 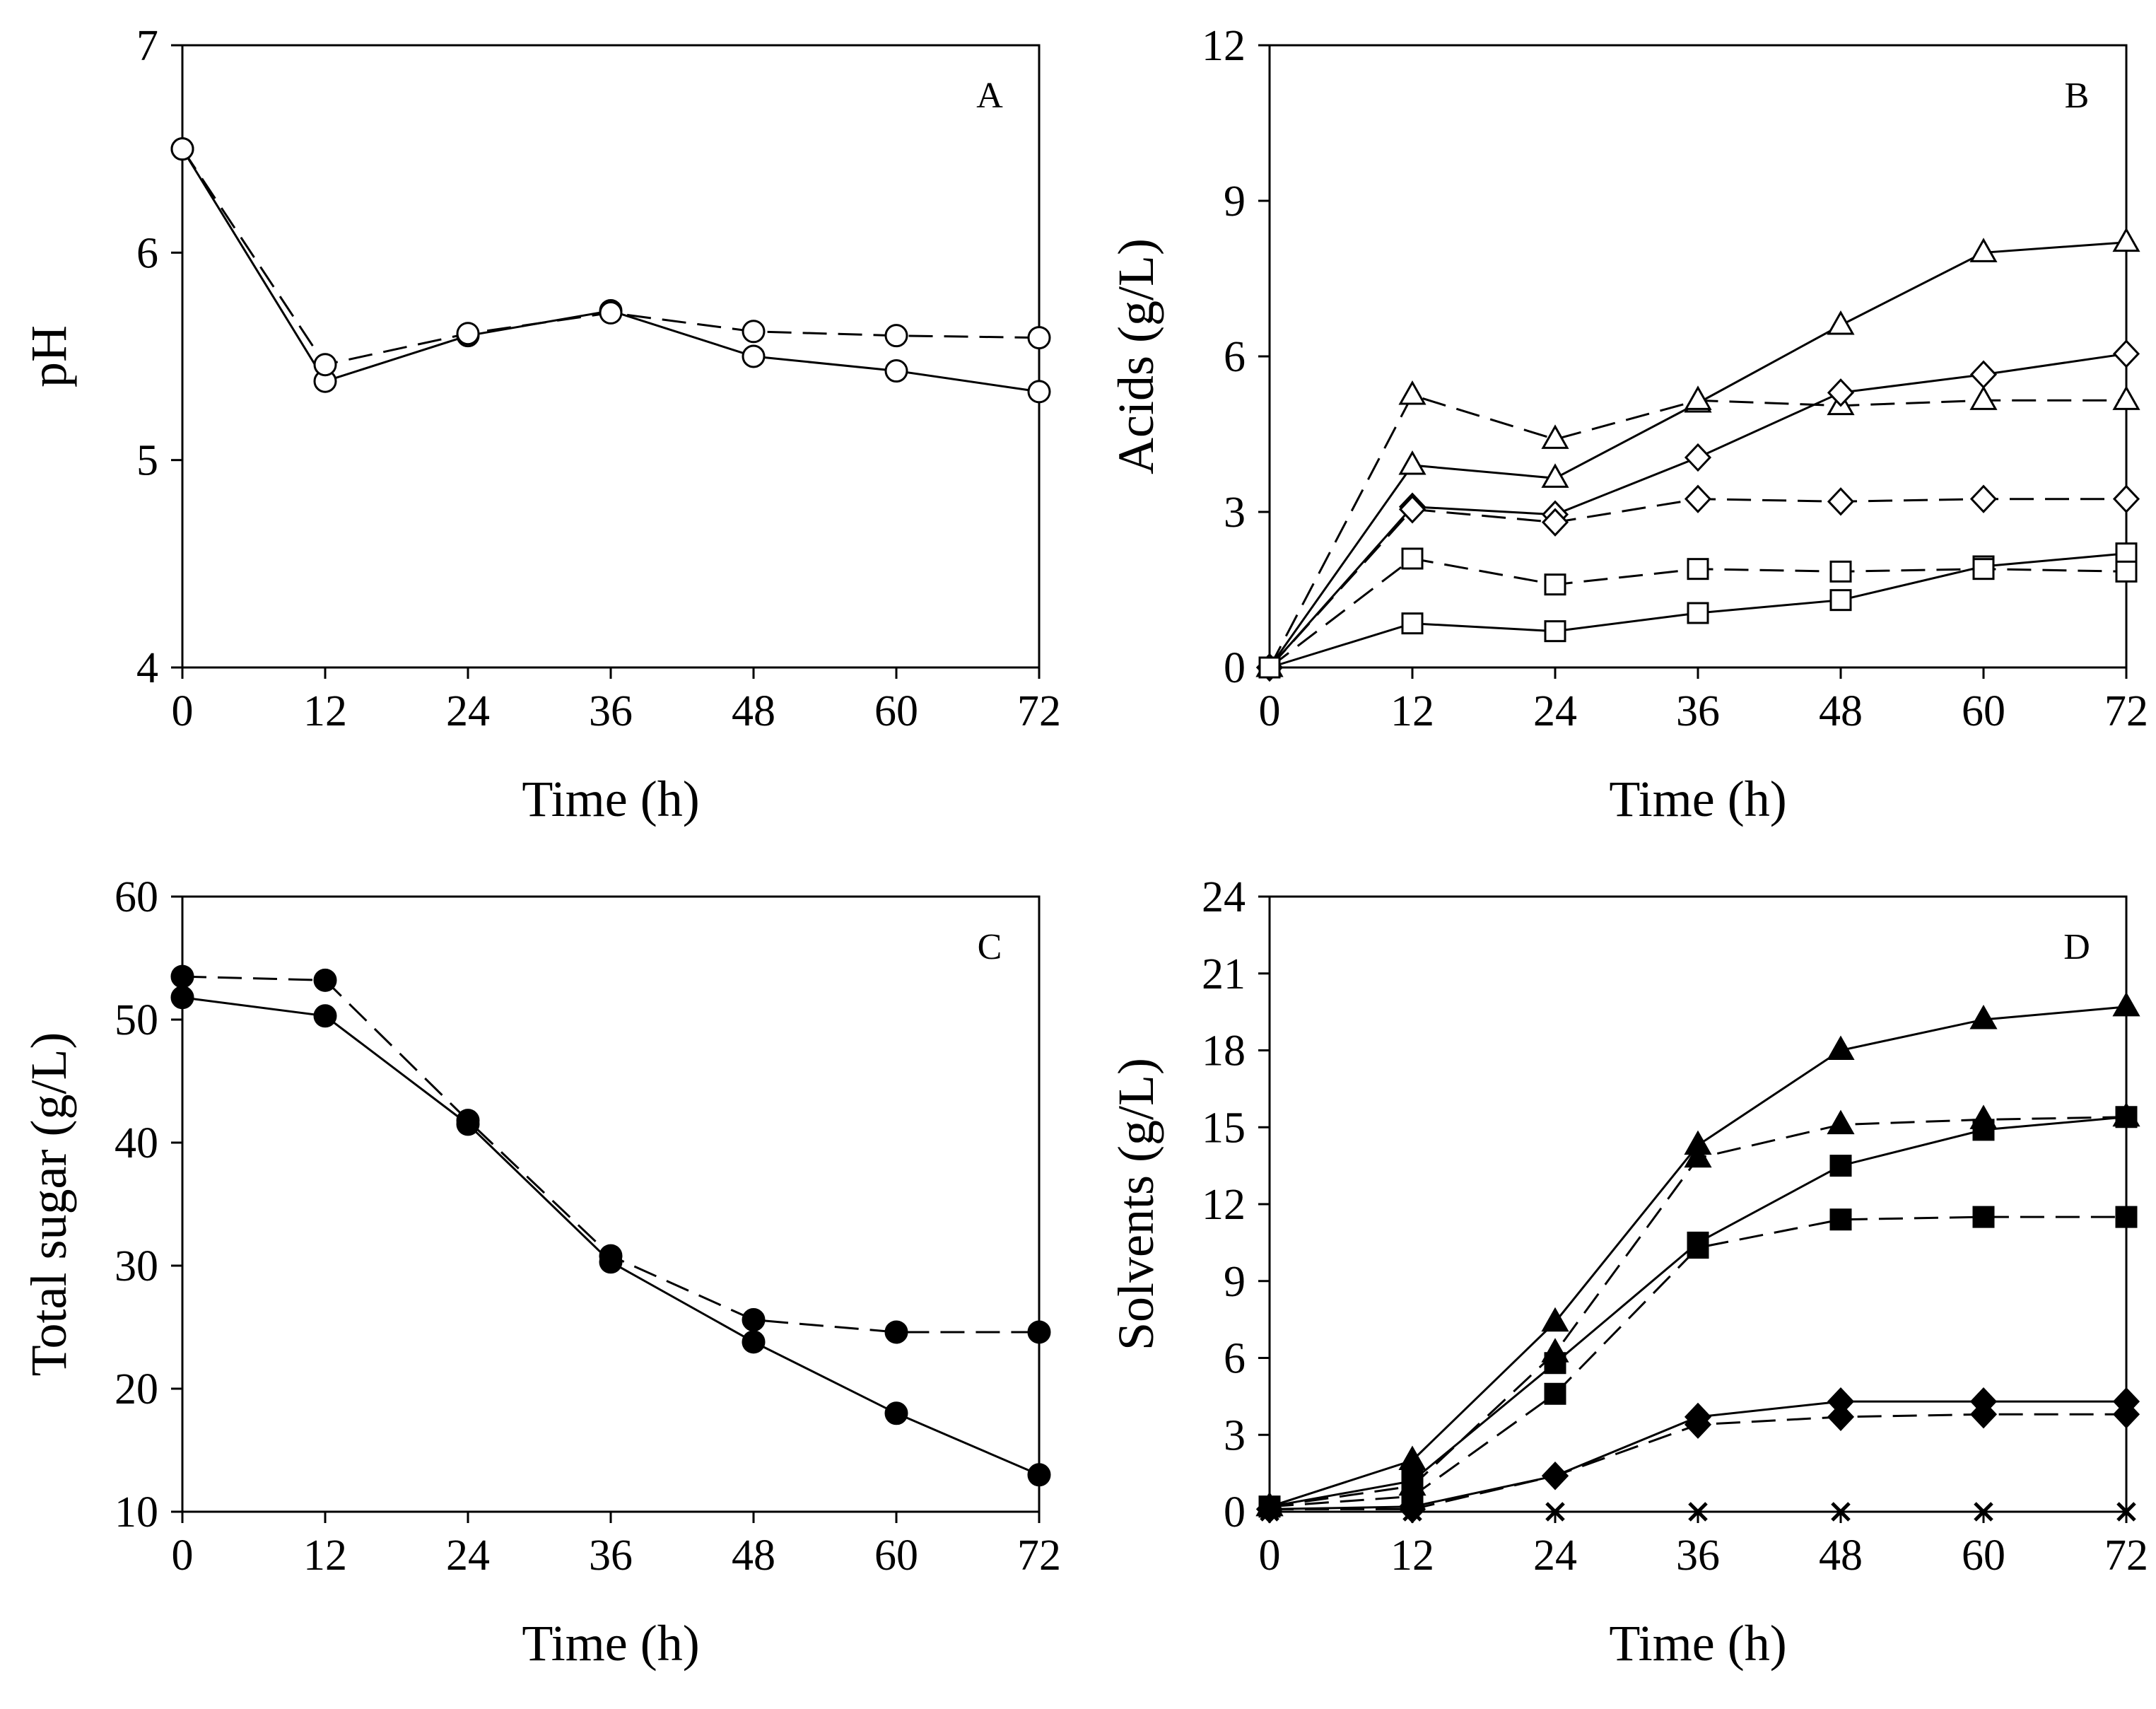 I want to click on y-tick-label: 9, so click(x=1235, y=201).